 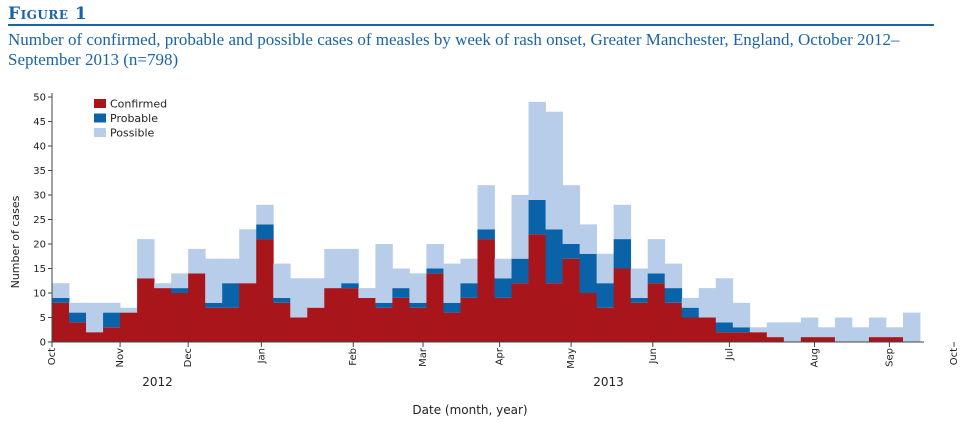 What do you see at coordinates (954, 356) in the screenshot?
I see `x-month-label-oct-12: Oct` at bounding box center [954, 356].